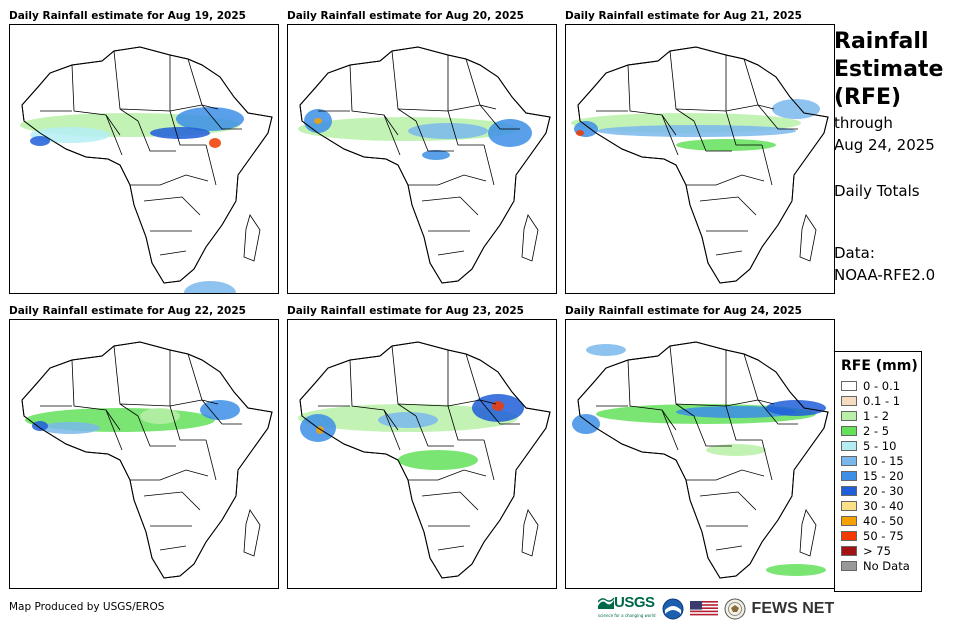  Describe the element at coordinates (127, 311) in the screenshot. I see `panel-title: Daily Rainfall estimate for Aug 22, 2025` at that location.